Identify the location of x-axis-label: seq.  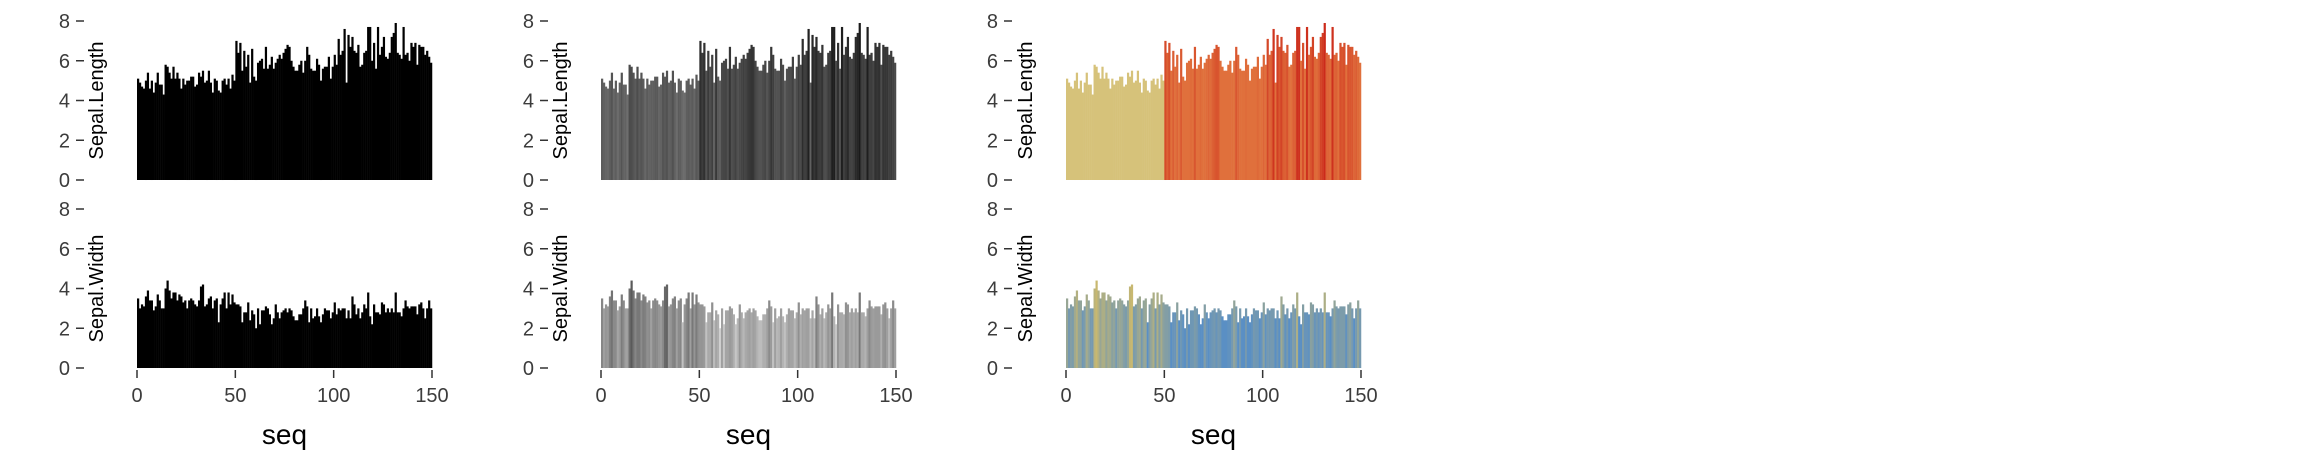
(748, 434).